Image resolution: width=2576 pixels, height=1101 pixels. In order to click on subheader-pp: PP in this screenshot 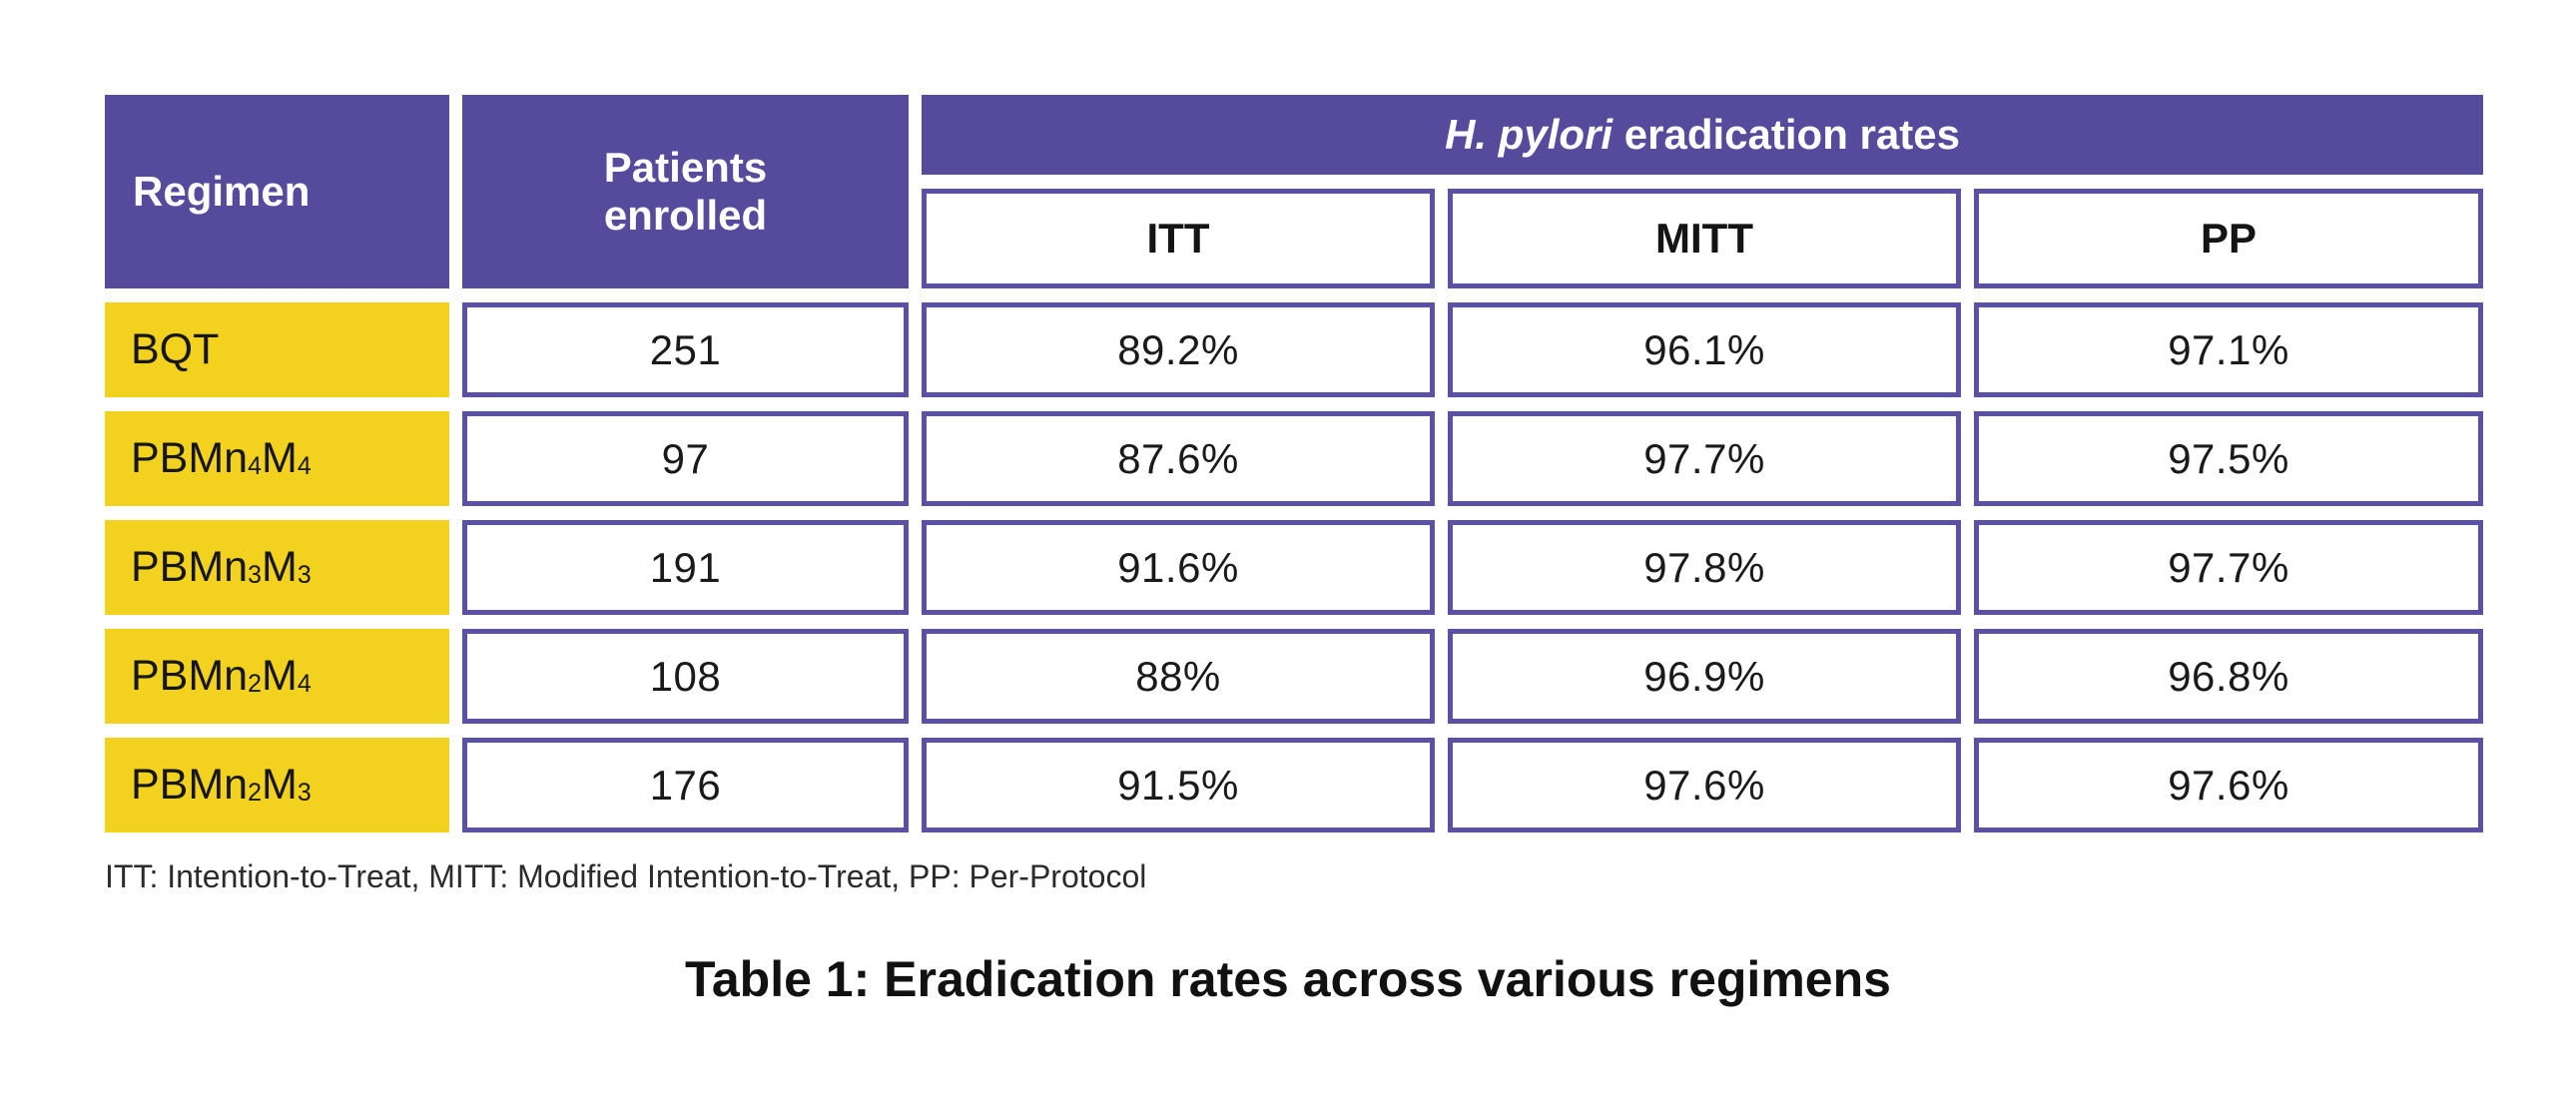, I will do `click(2228, 239)`.